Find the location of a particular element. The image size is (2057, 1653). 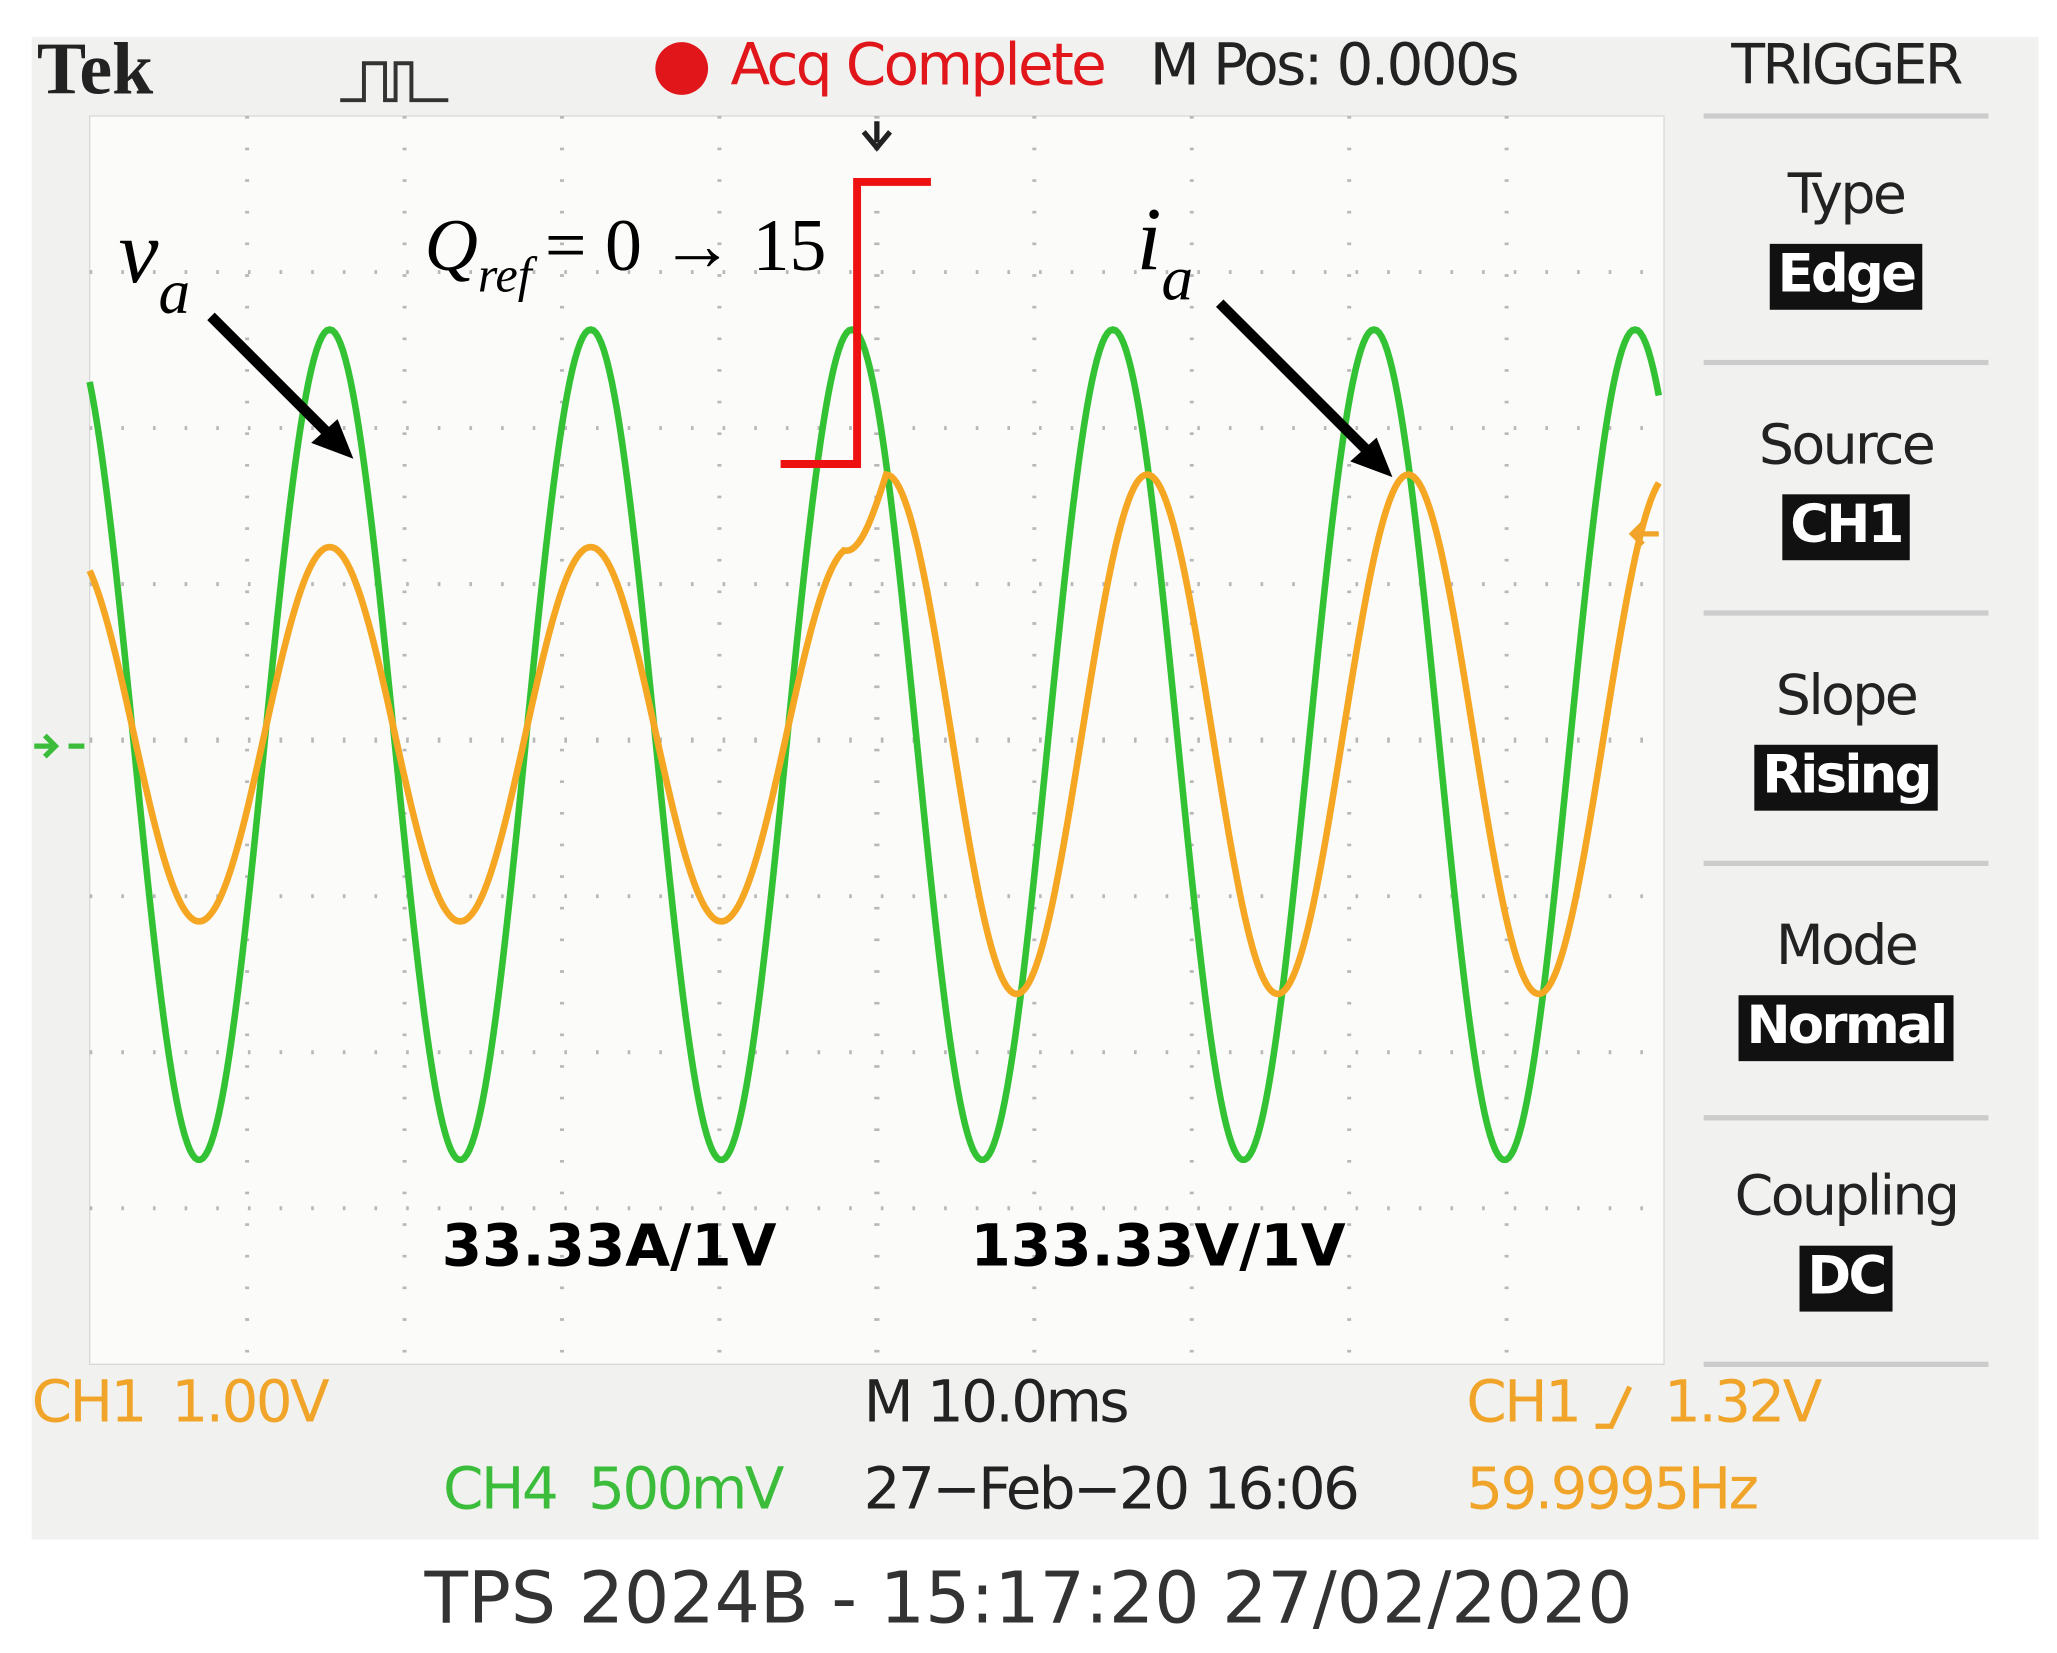

datetime: 27−Feb−20 16:06 is located at coordinates (1111, 1488).